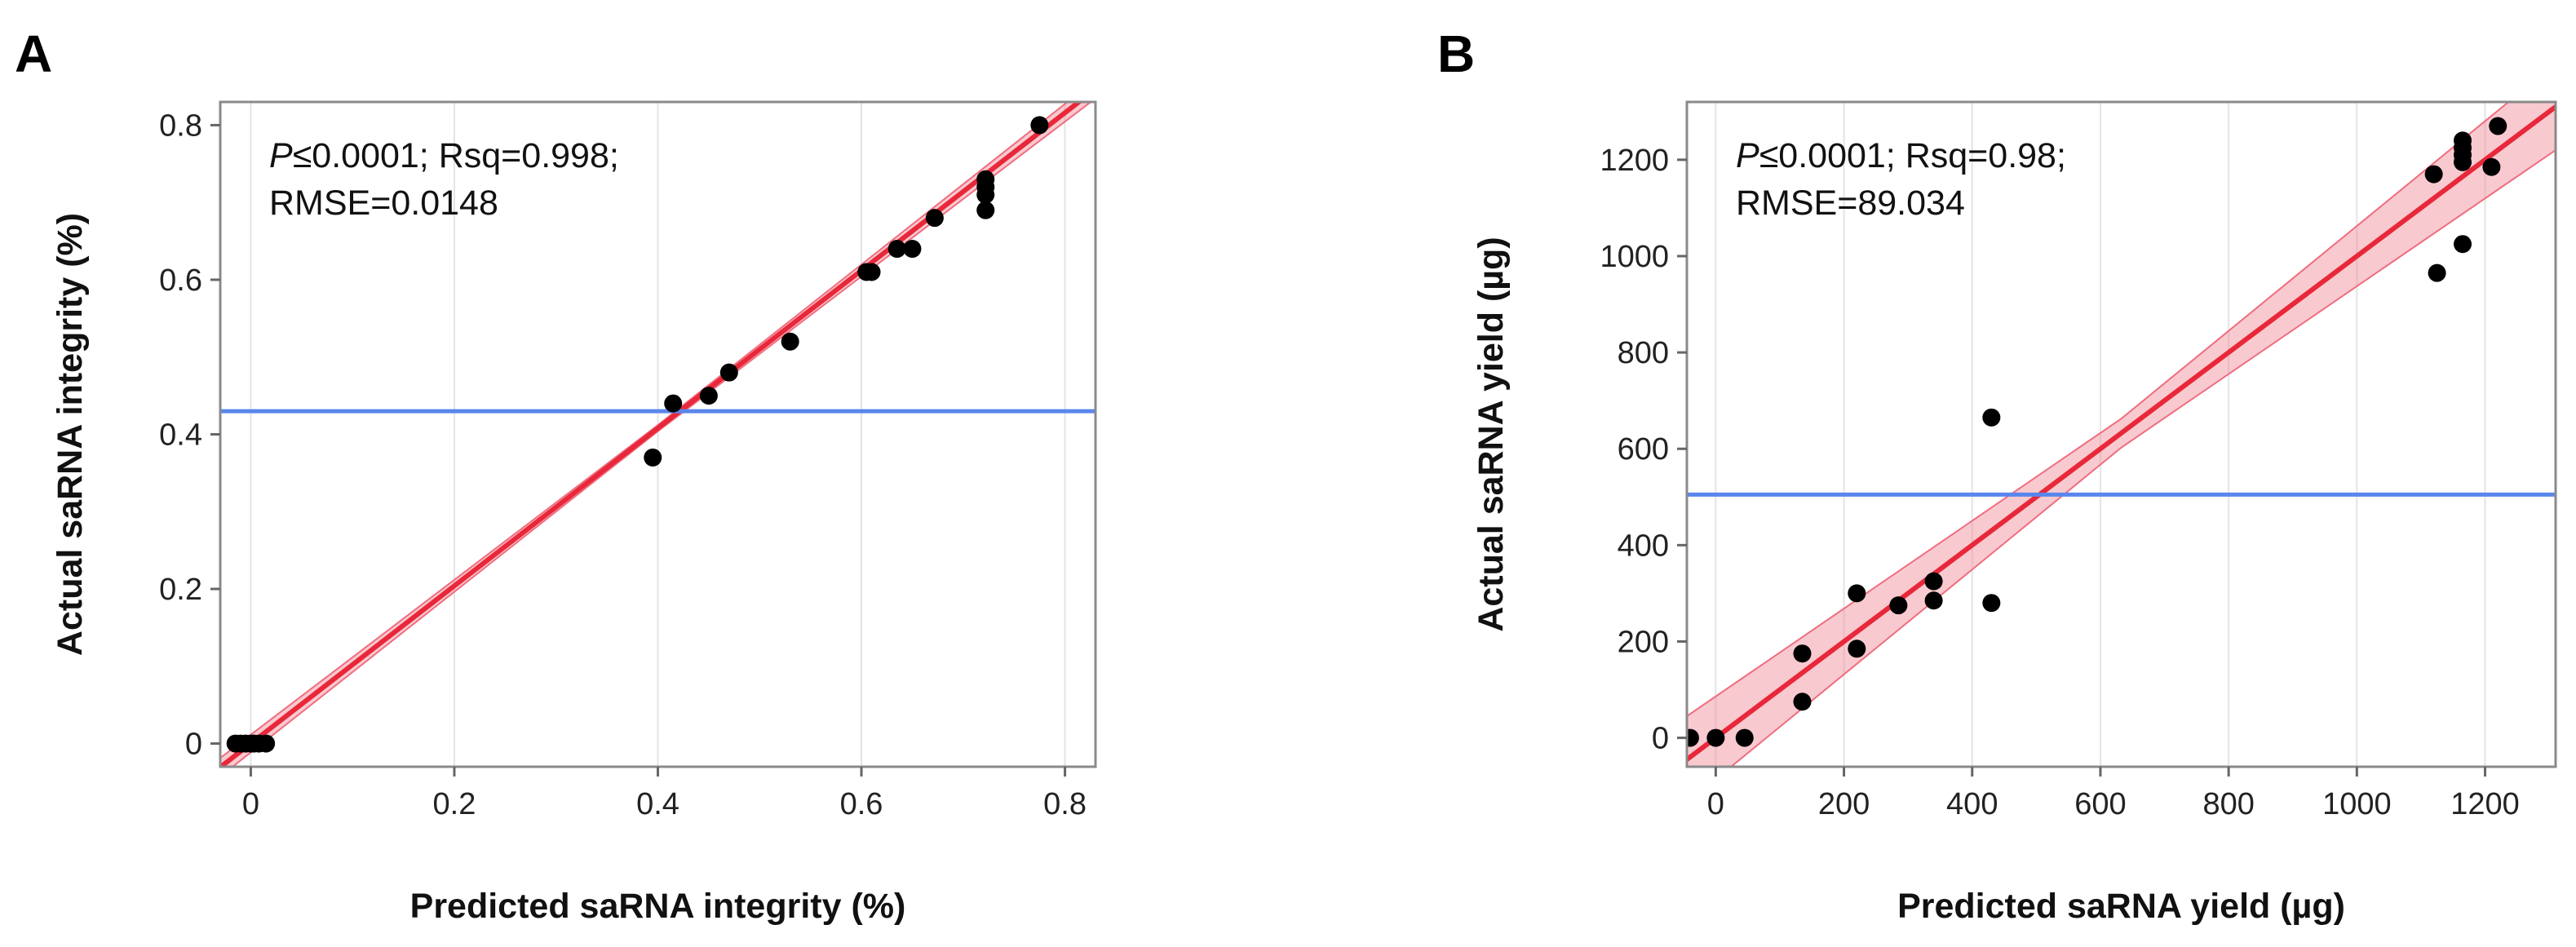 This screenshot has width=2576, height=947. What do you see at coordinates (1643, 353) in the screenshot?
I see `y-tick-label: 800` at bounding box center [1643, 353].